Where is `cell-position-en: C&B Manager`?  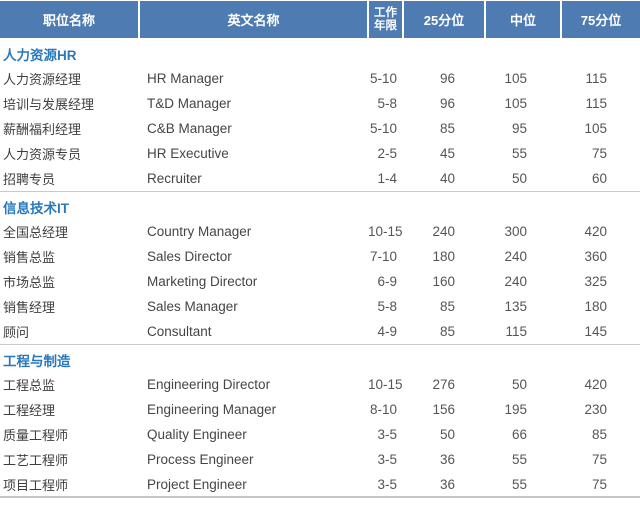 cell-position-en: C&B Manager is located at coordinates (189, 128).